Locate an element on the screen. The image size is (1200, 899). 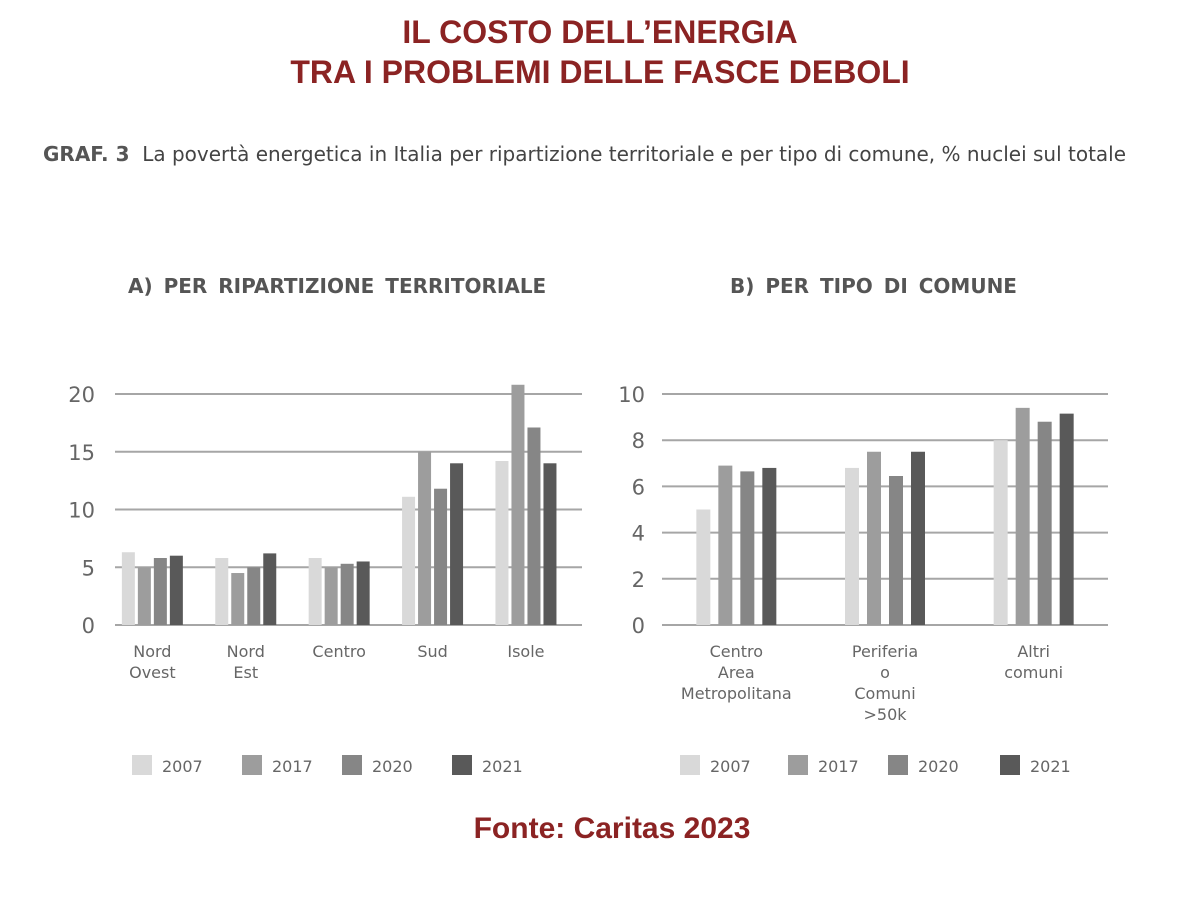
x-tick-label: comuni is located at coordinates (1033, 672).